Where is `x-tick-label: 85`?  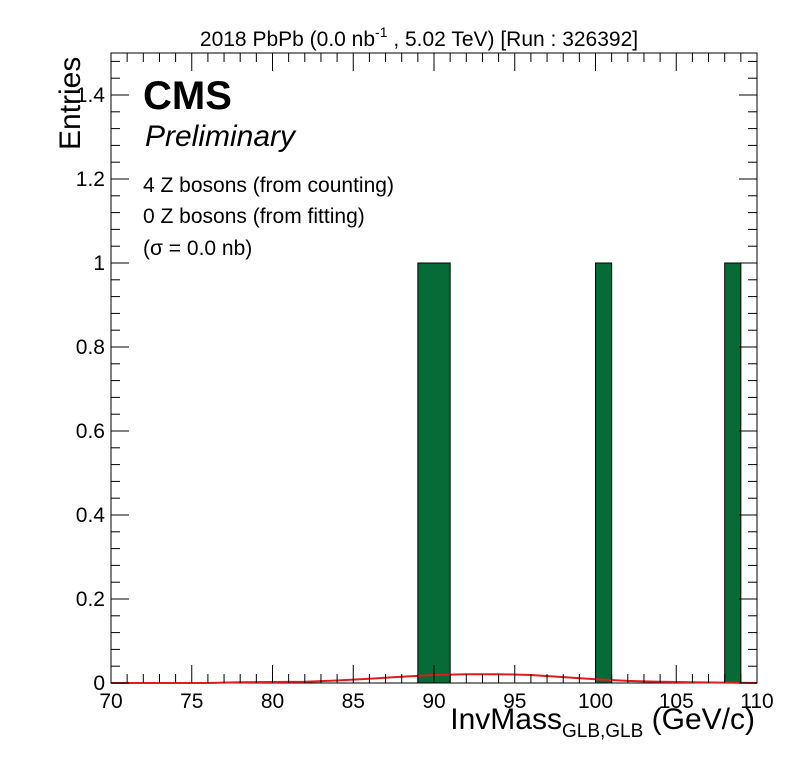
x-tick-label: 85 is located at coordinates (353, 701).